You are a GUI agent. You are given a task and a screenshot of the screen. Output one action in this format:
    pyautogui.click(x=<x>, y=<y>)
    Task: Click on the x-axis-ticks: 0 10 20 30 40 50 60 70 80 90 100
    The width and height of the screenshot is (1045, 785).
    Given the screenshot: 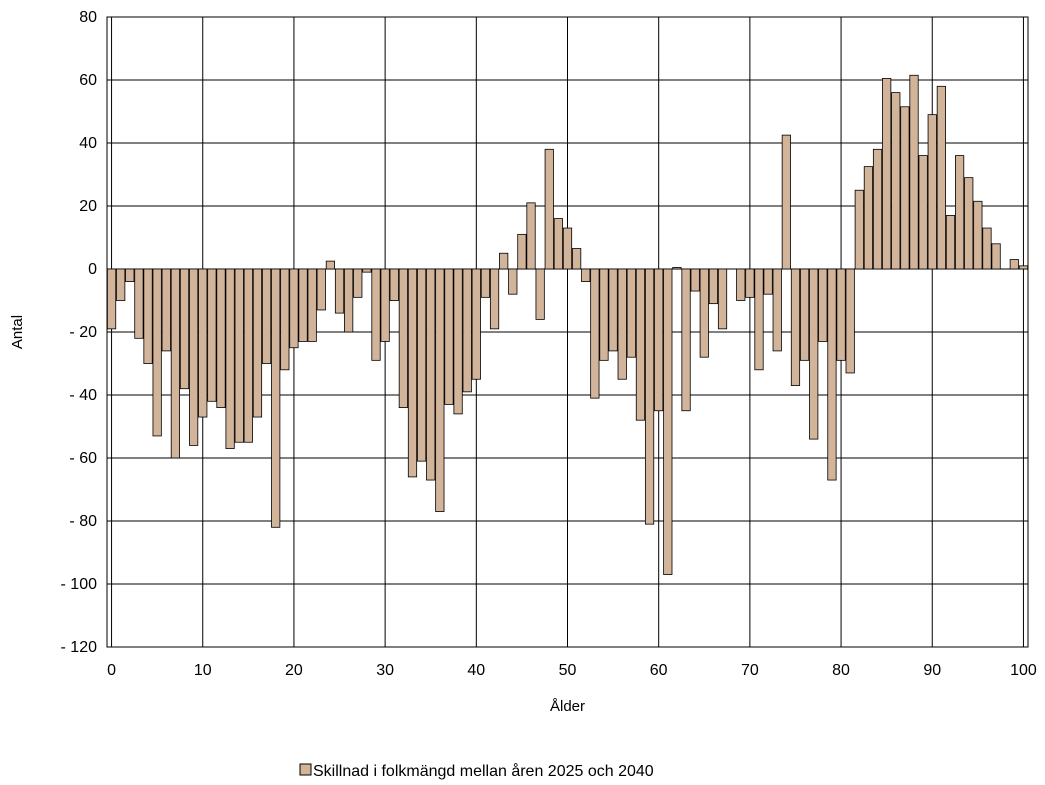 What is the action you would take?
    pyautogui.click(x=572, y=670)
    